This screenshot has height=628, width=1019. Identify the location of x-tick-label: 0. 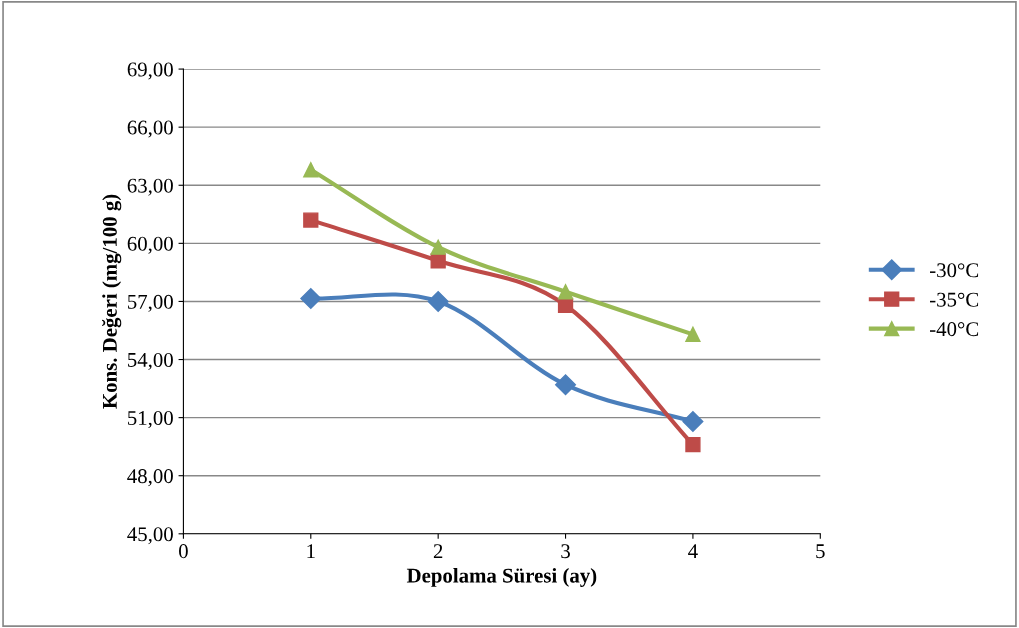
(183, 551).